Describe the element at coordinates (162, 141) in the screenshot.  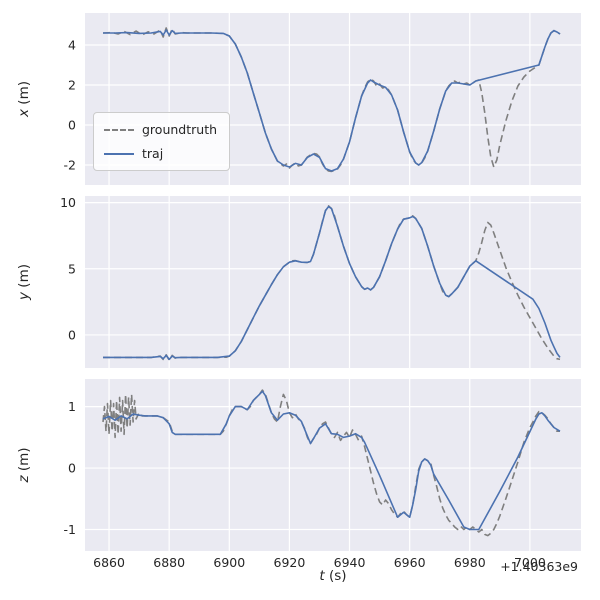
I see `legend: groundtruth traj` at that location.